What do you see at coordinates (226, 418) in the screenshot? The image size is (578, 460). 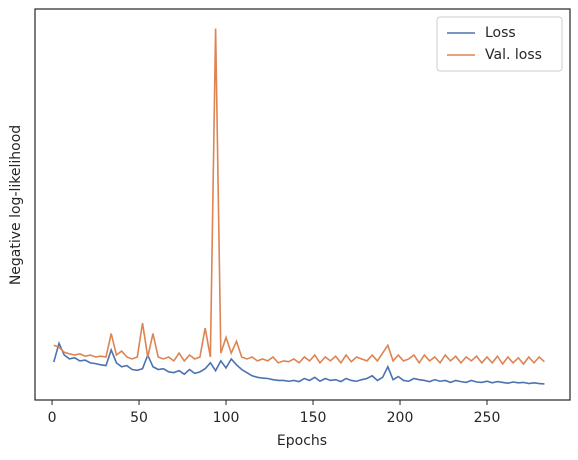 I see `x-tick-label: 100` at bounding box center [226, 418].